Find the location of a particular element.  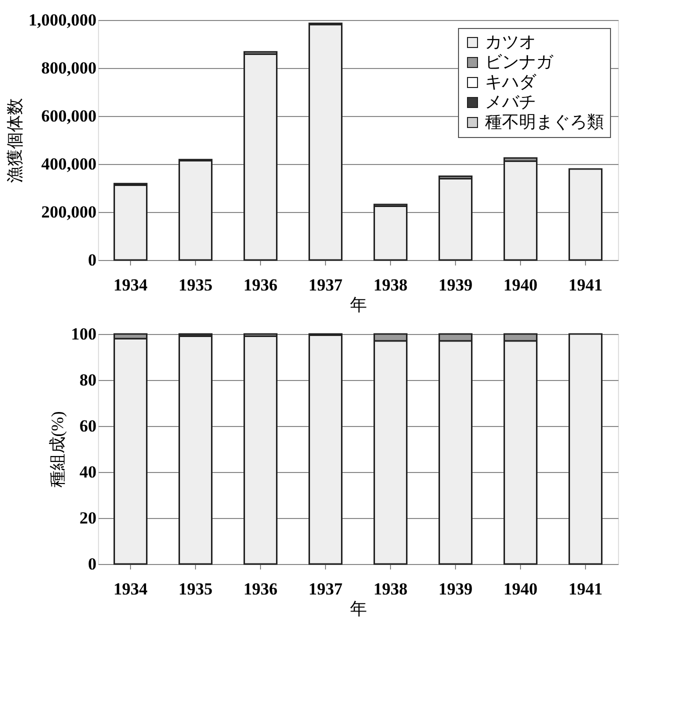

y-tick-label: 80 is located at coordinates (88, 380).